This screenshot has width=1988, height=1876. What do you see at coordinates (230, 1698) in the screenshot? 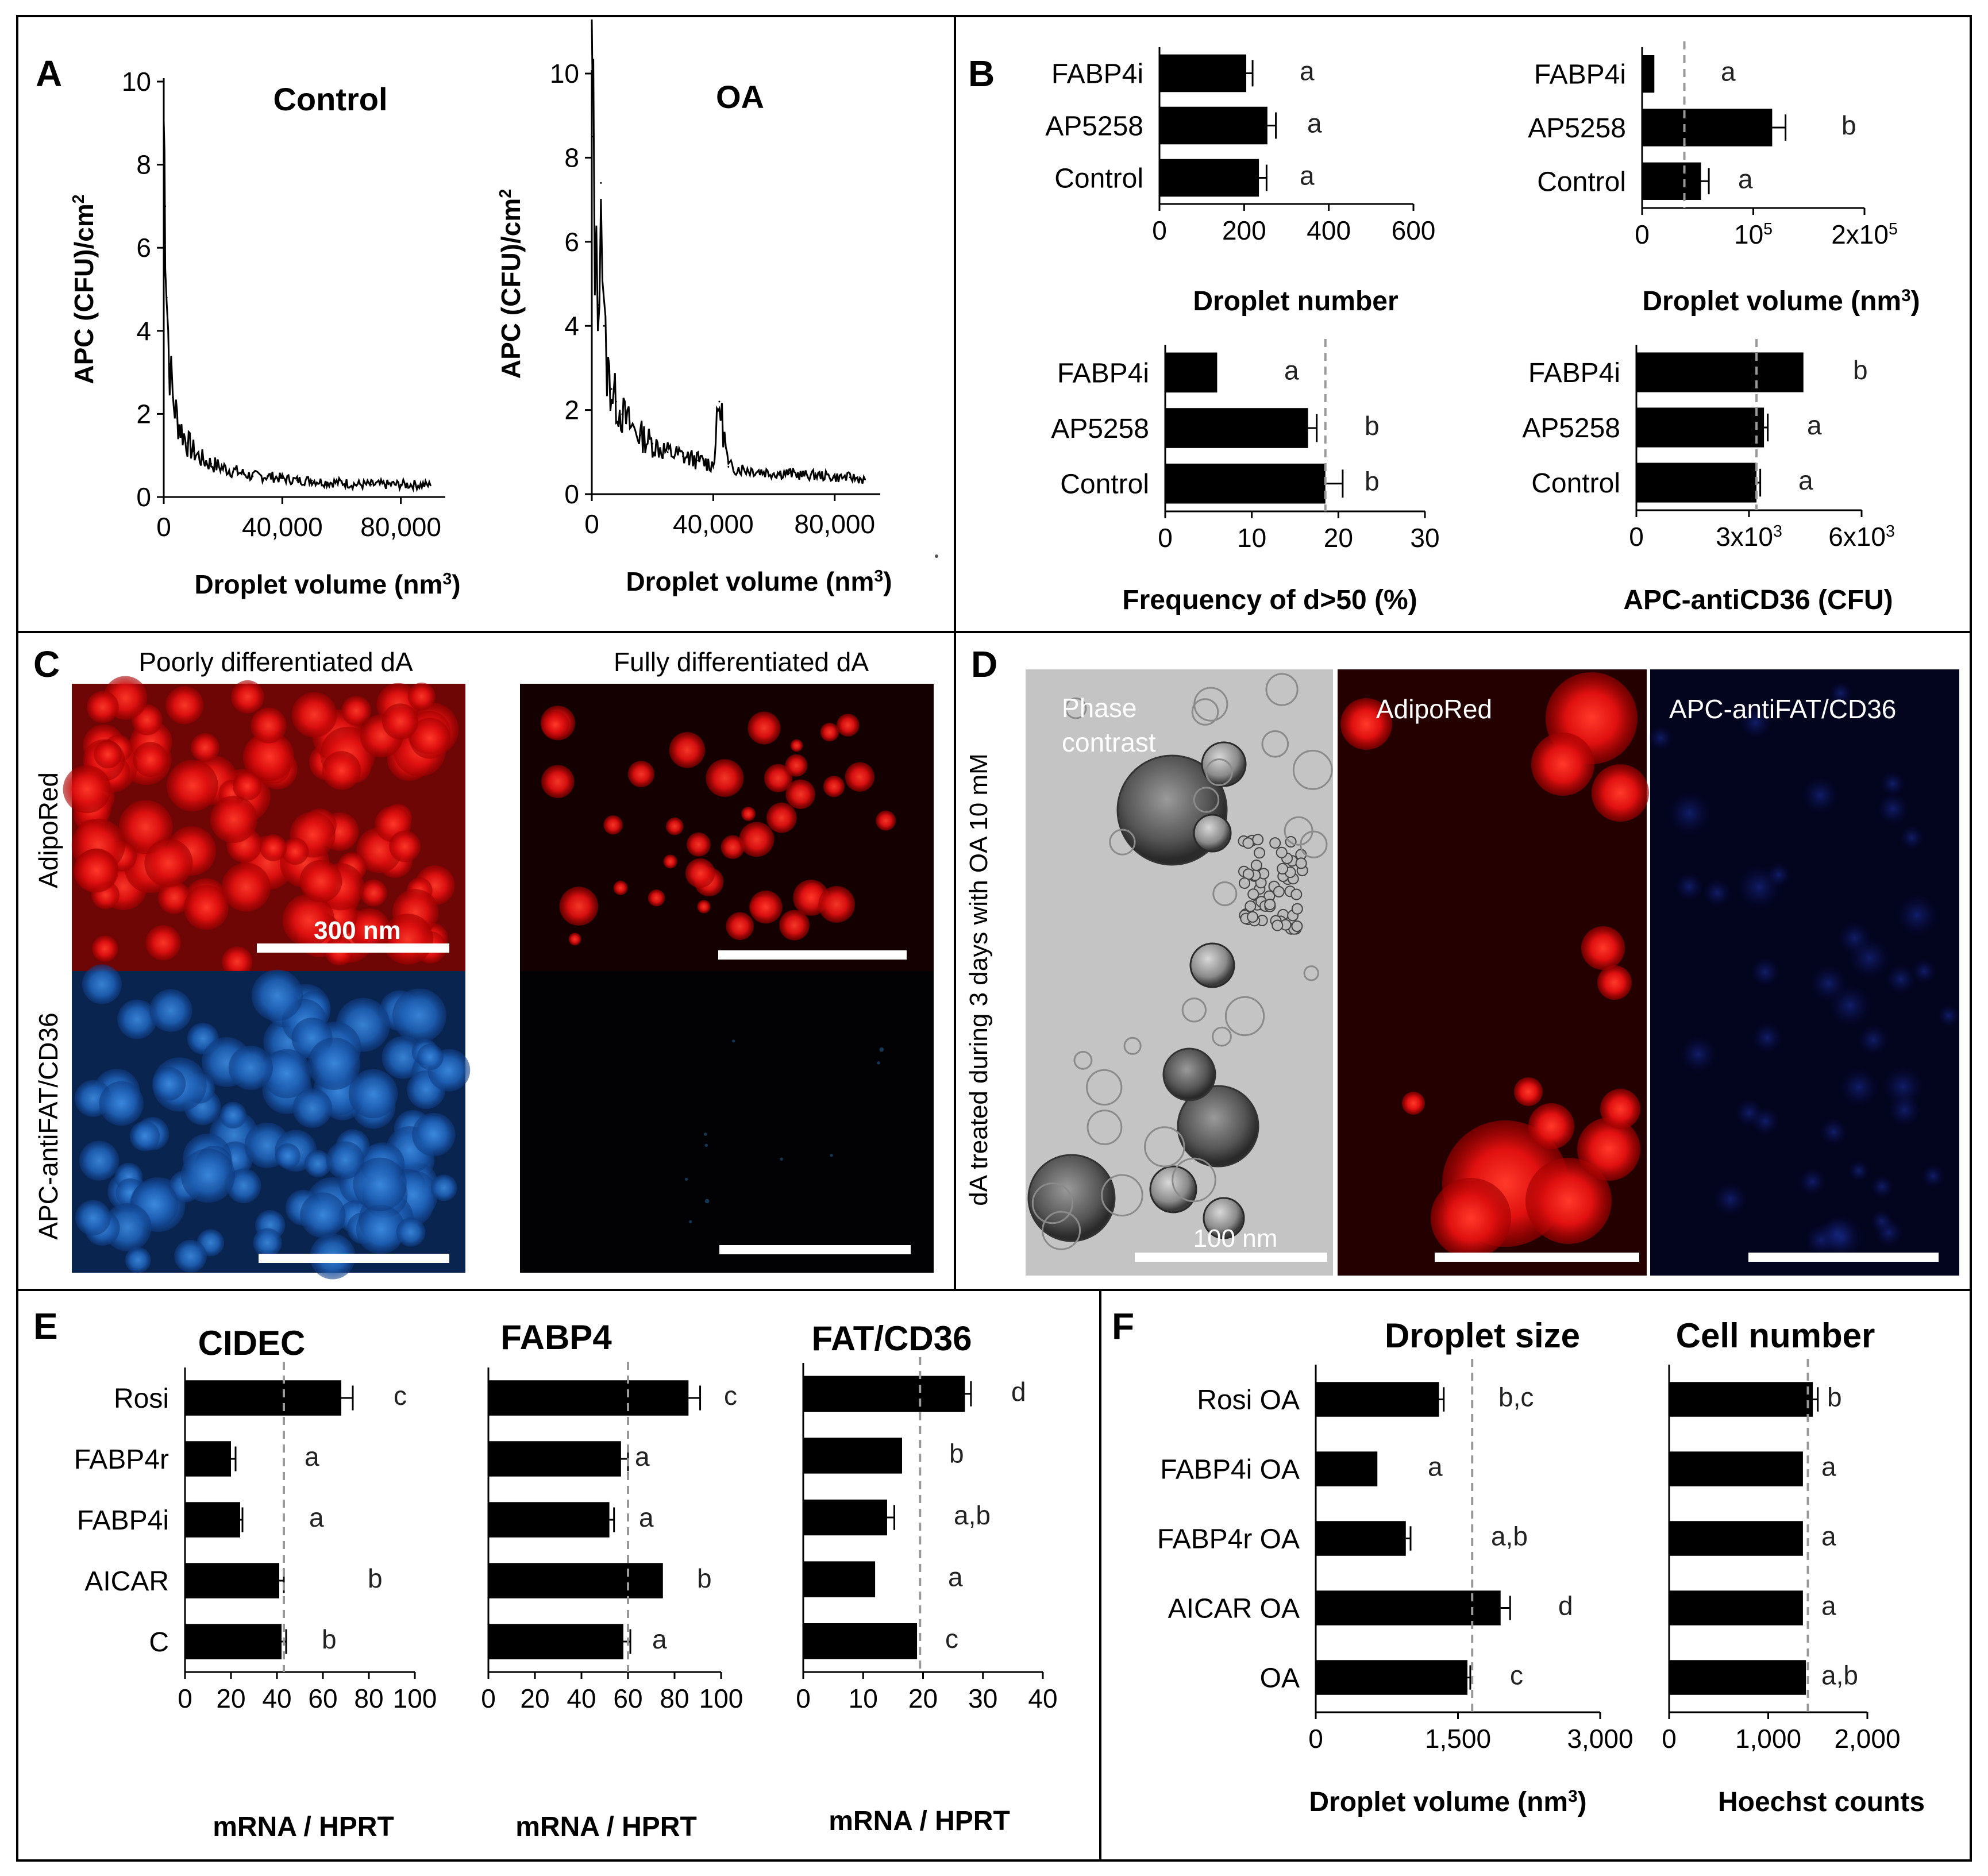
I see `x-tick-label: 20` at bounding box center [230, 1698].